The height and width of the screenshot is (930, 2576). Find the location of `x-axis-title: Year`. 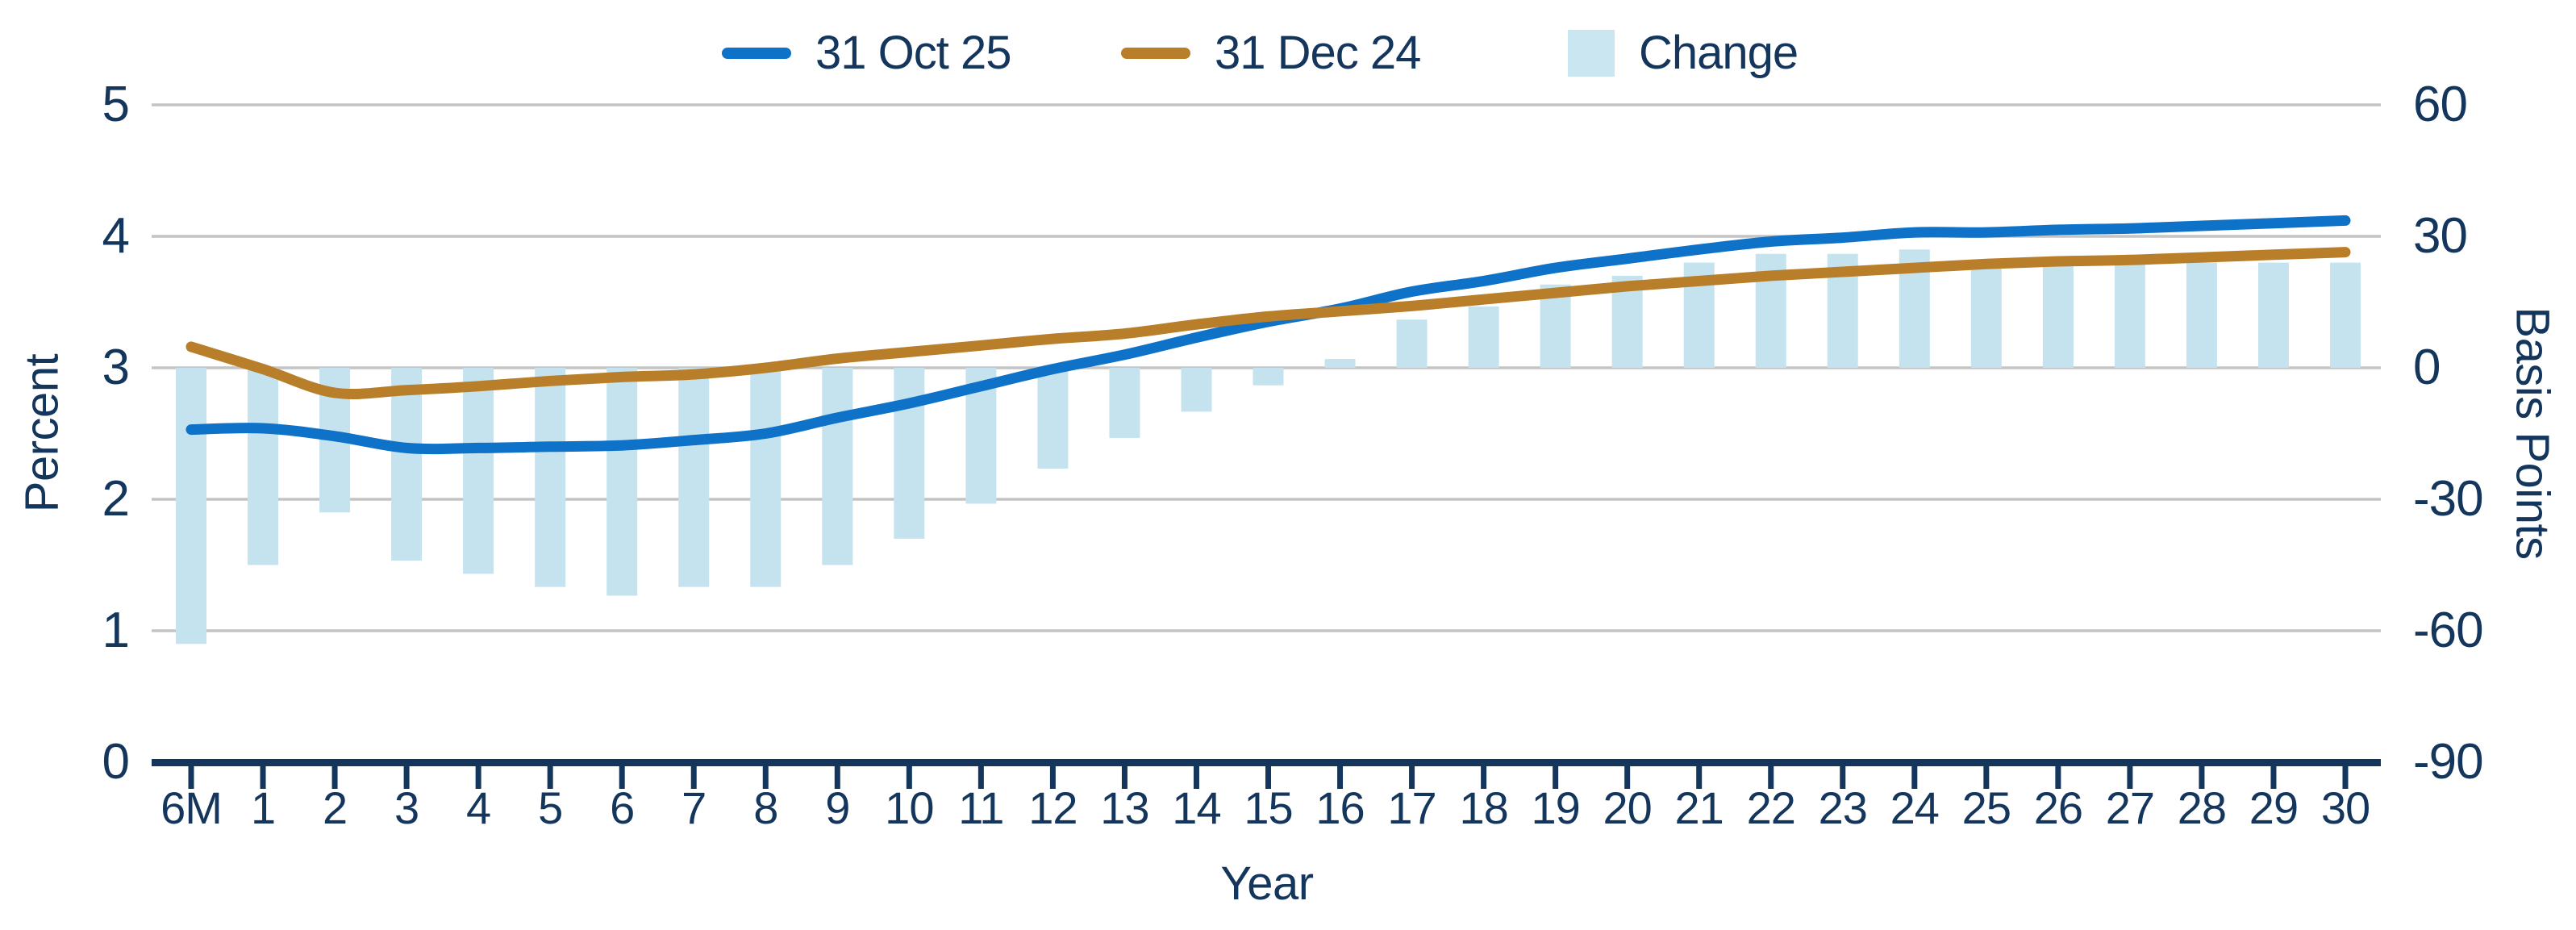

x-axis-title: Year is located at coordinates (1267, 883).